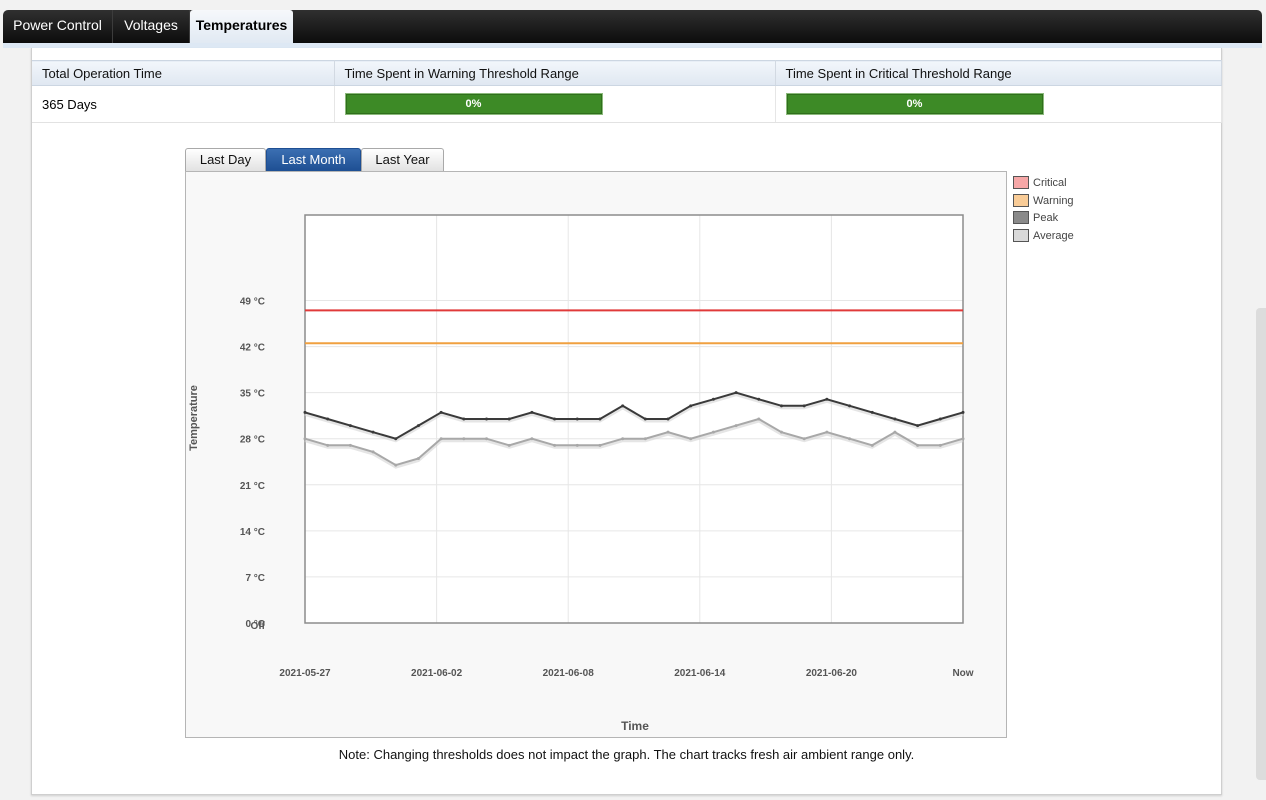 The image size is (1266, 800). I want to click on tab-last-month: Last Month, so click(313, 159).